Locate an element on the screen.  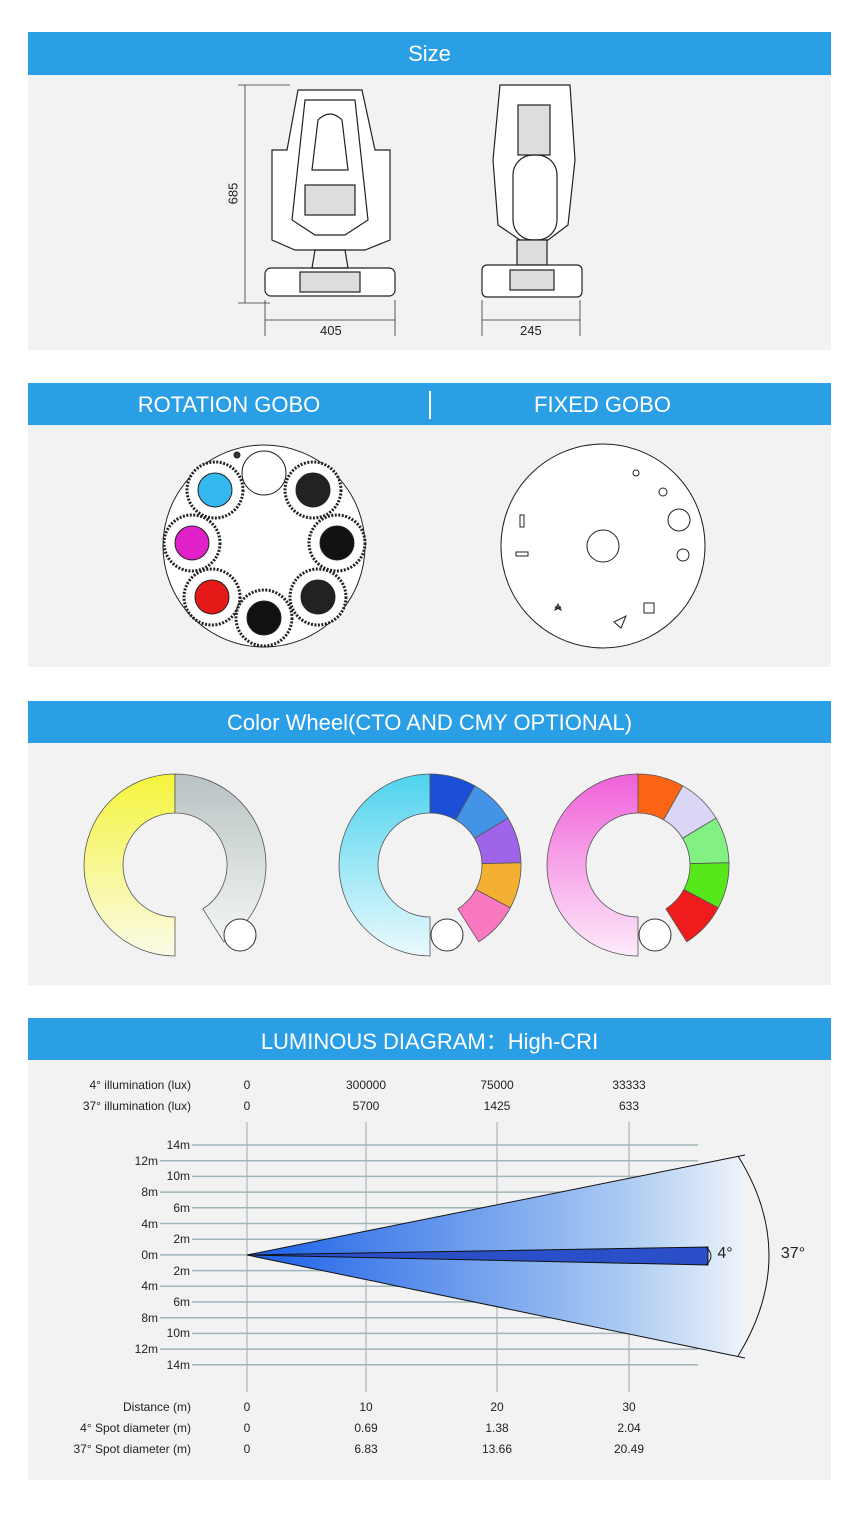
front-width-dimension: 405 is located at coordinates (331, 330).